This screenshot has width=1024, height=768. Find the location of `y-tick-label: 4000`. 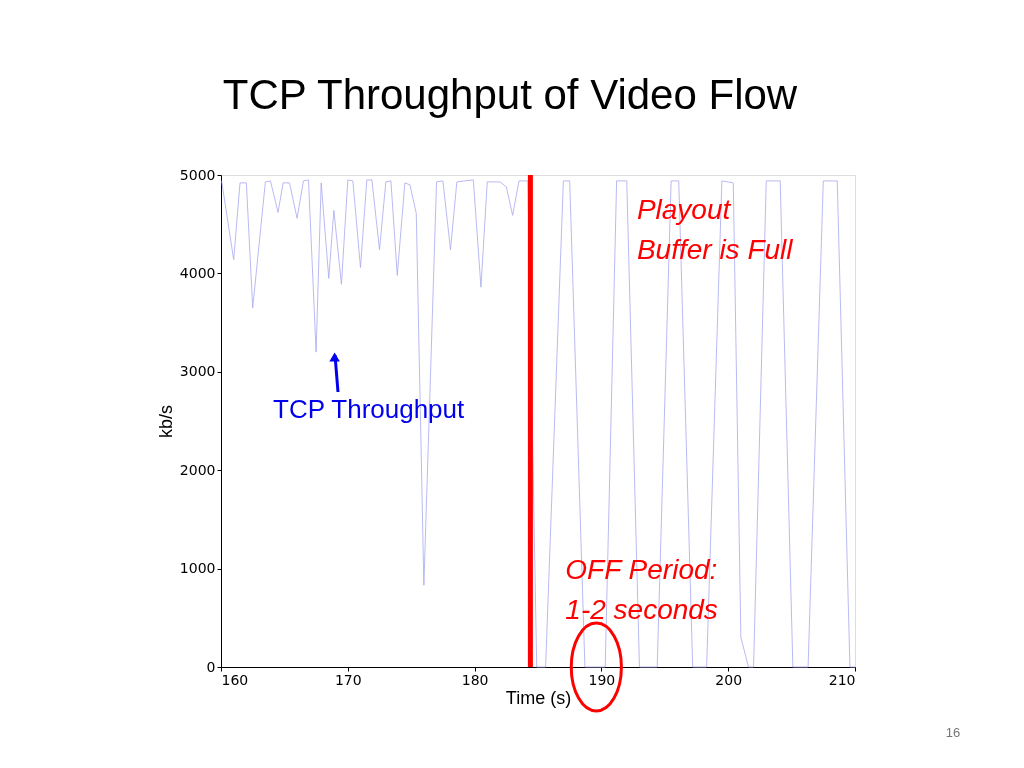

y-tick-label: 4000 is located at coordinates (197, 272).